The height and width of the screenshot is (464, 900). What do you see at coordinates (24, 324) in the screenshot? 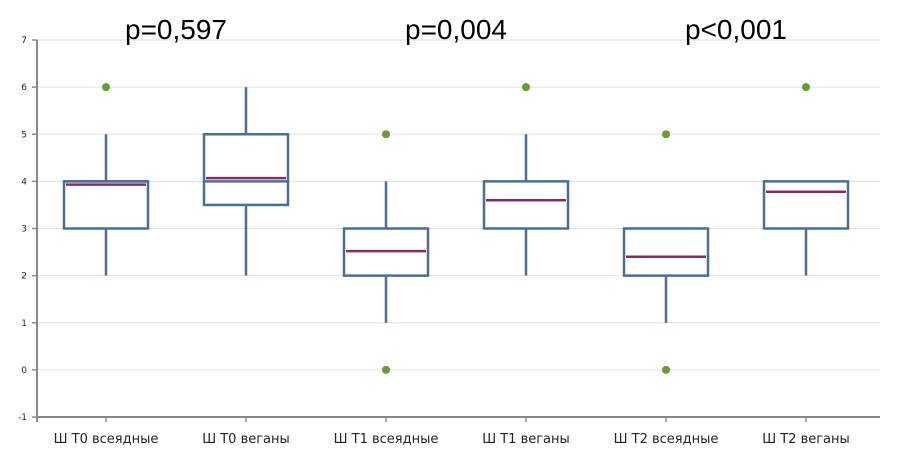
I see `y-tick-label: 1` at bounding box center [24, 324].